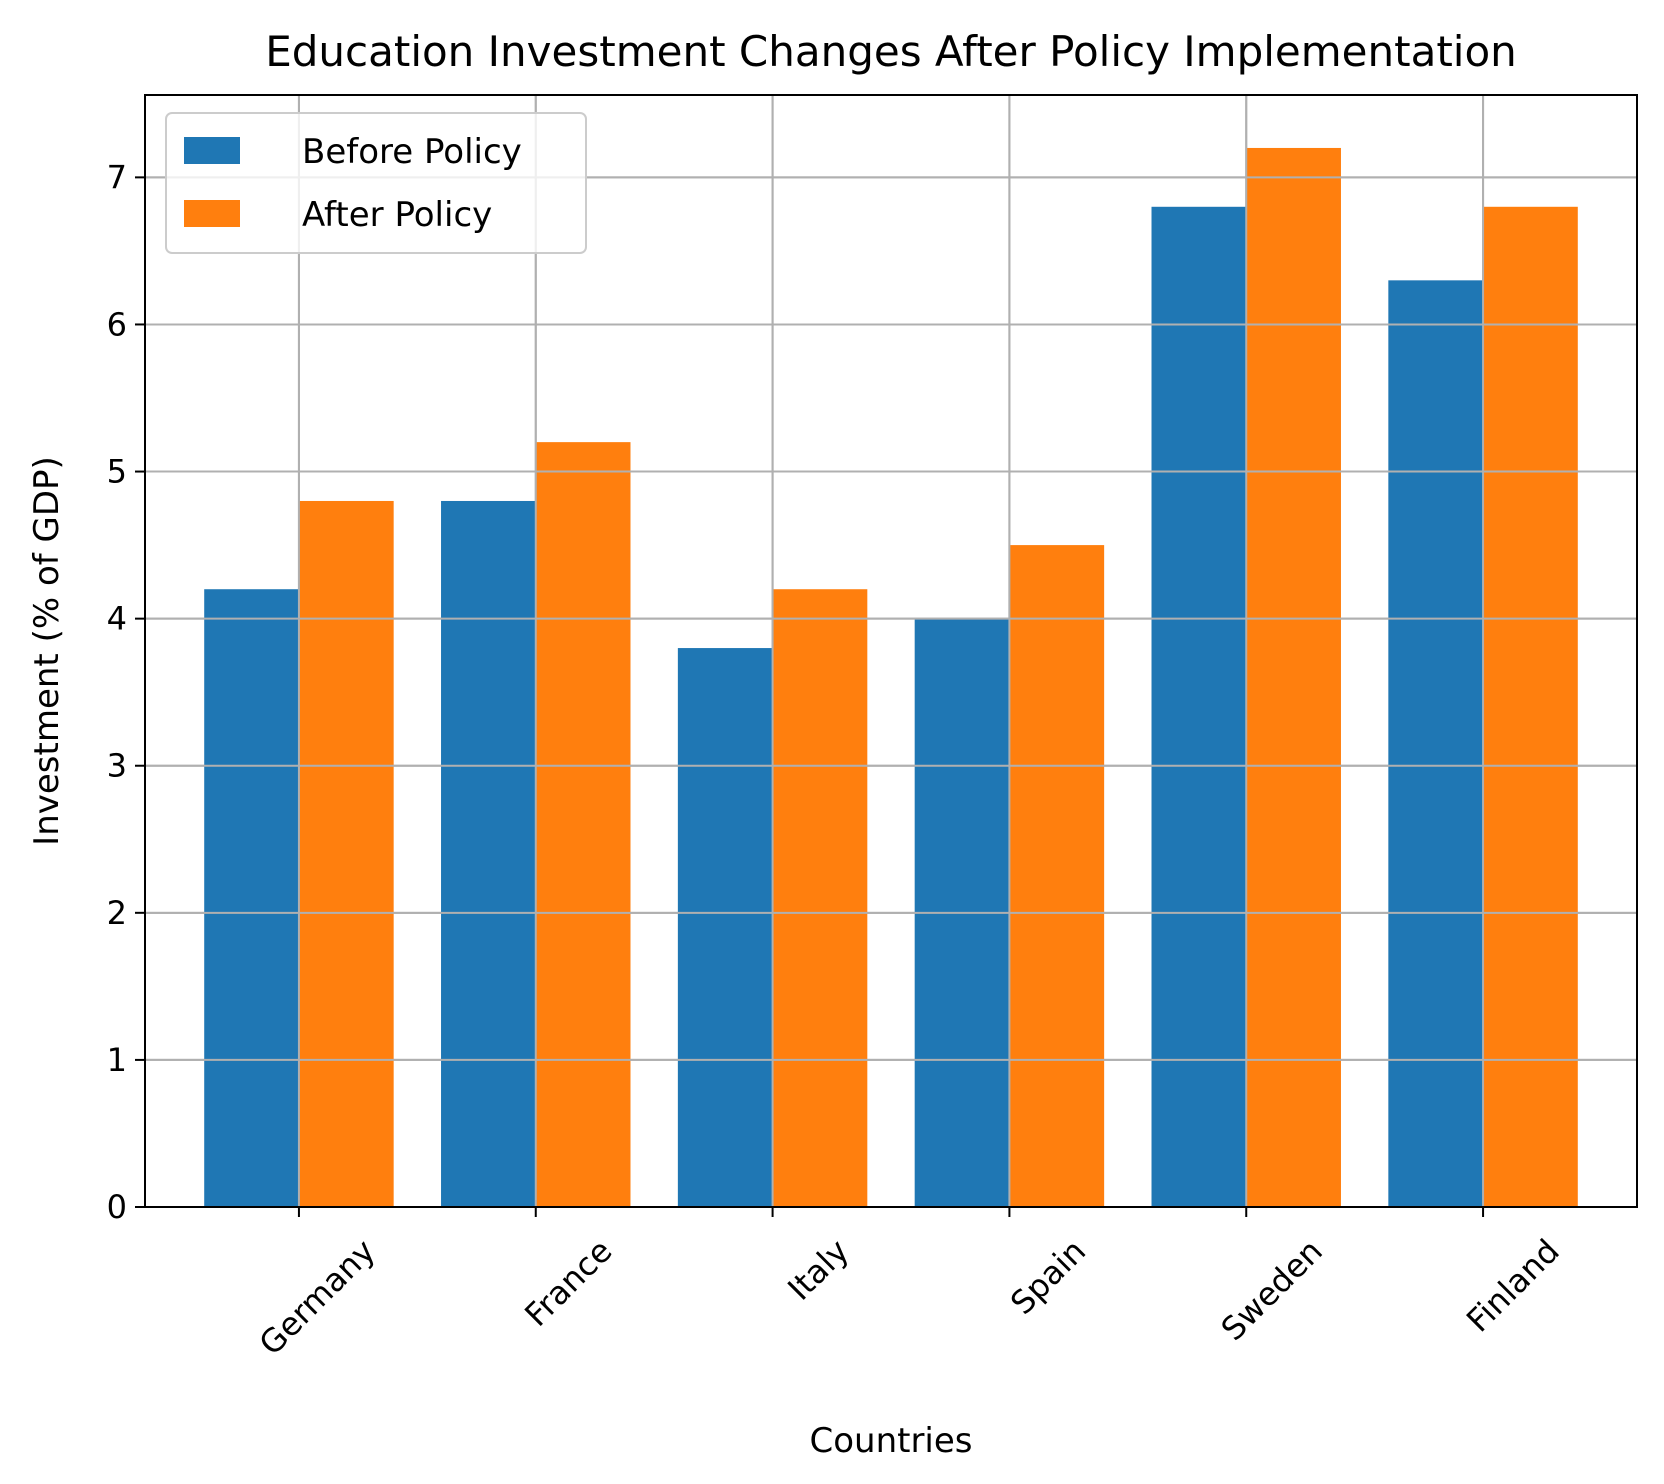  I want to click on bar-before-policy-france, so click(488, 853).